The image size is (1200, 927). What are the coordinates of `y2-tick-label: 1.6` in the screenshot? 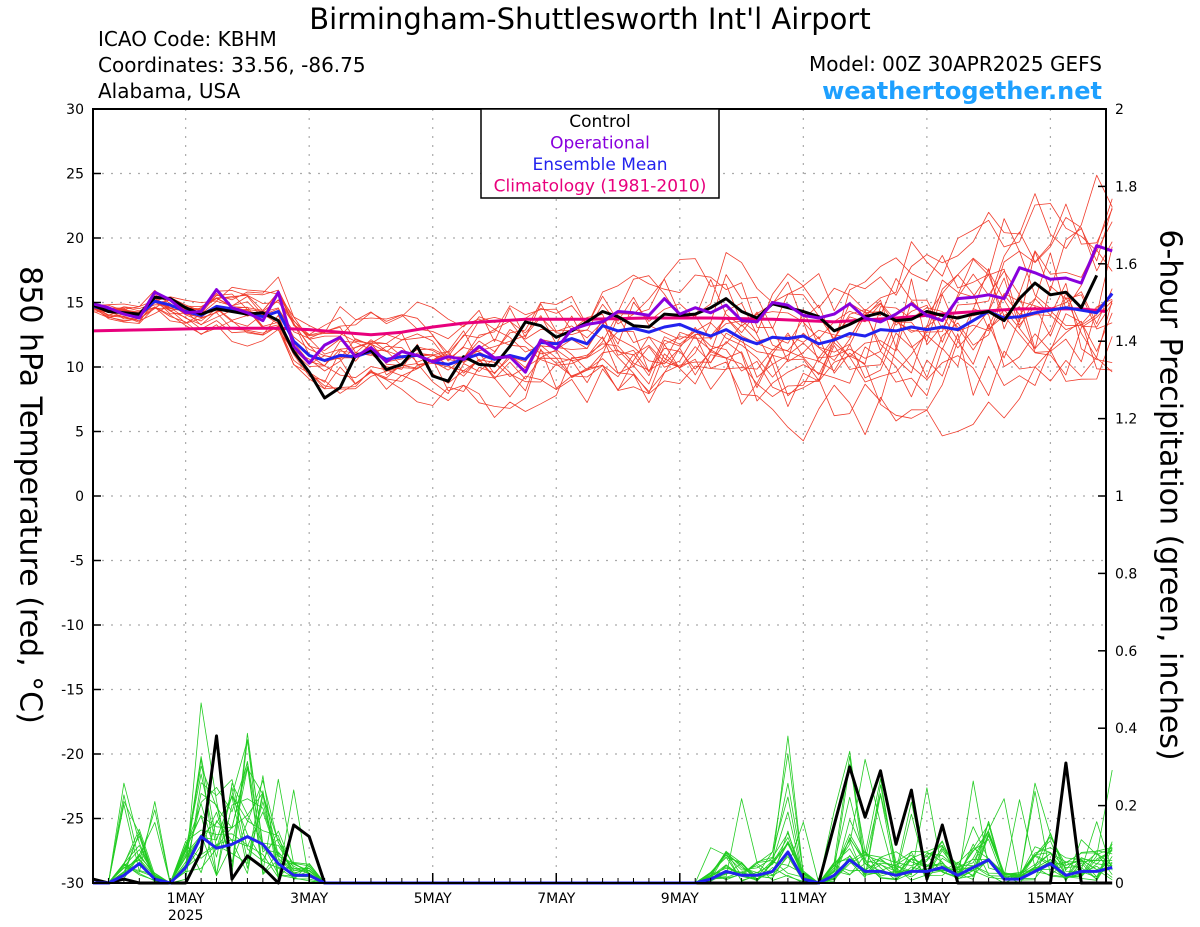 It's located at (1126, 265).